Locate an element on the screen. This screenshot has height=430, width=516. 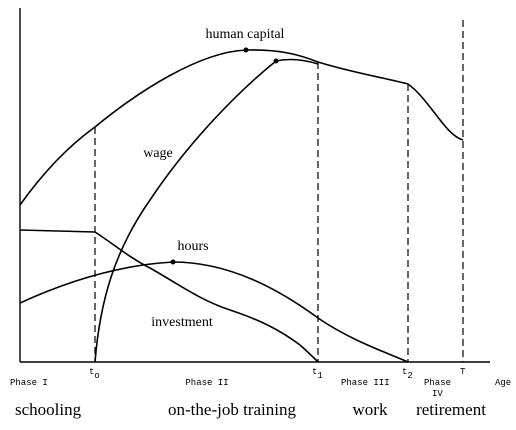
stage-label: work is located at coordinates (370, 409).